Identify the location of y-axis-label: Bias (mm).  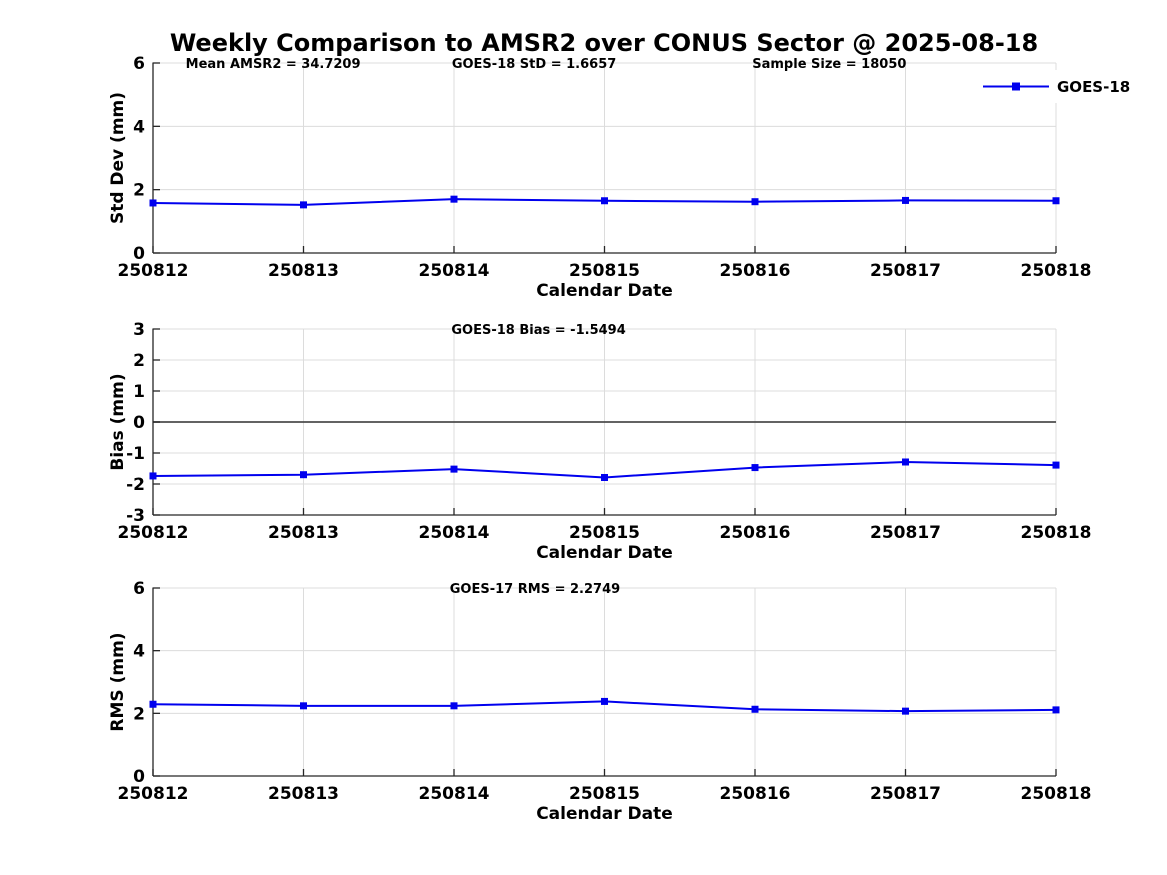
(118, 421).